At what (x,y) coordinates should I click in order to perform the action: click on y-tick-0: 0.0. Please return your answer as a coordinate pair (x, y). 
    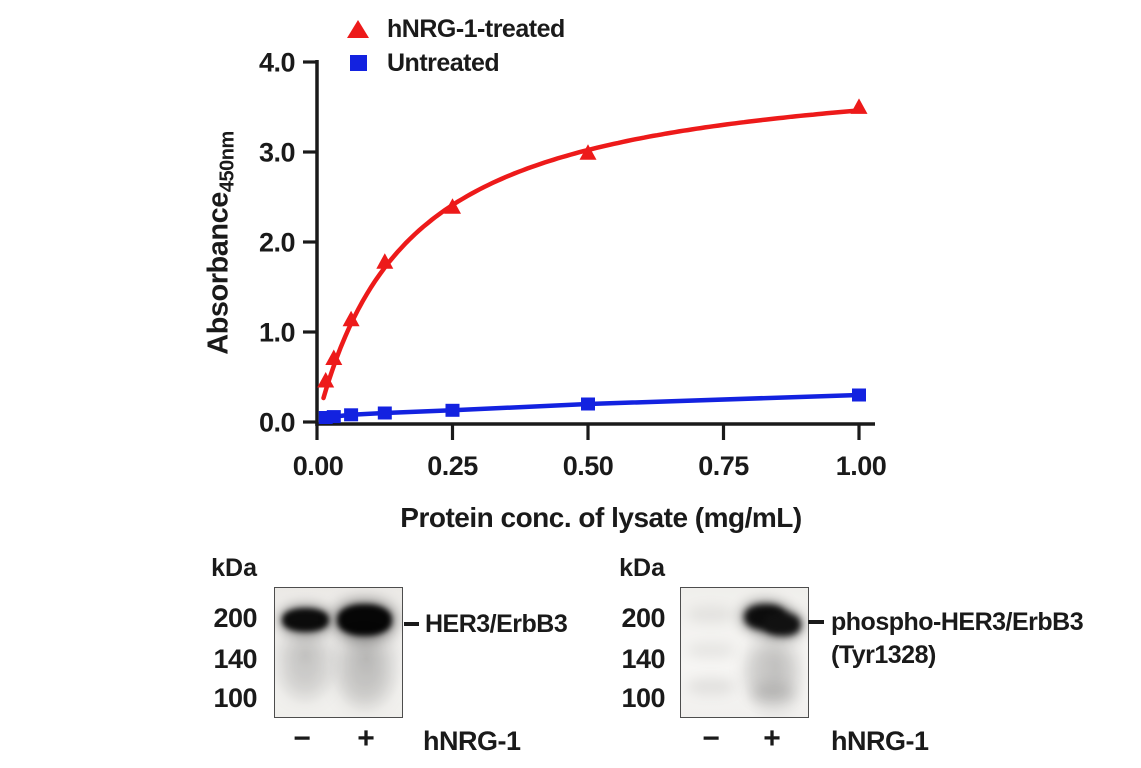
    Looking at the image, I should click on (277, 423).